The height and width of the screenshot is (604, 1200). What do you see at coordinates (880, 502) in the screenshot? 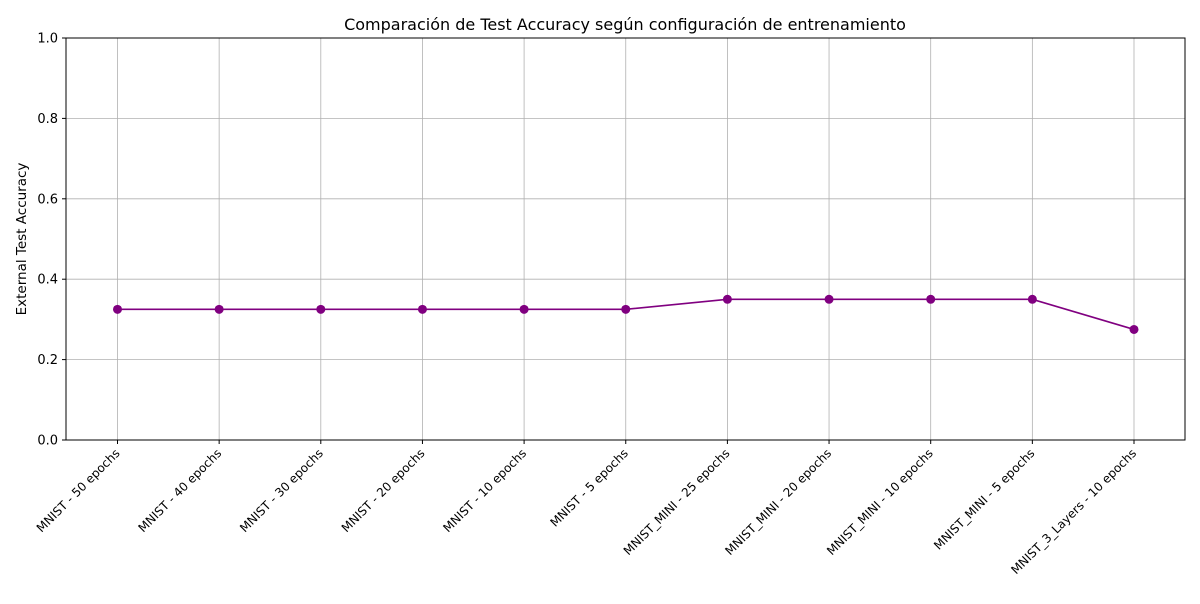
I see `x-tick-label: MNIST_MINI - 10 epochs` at bounding box center [880, 502].